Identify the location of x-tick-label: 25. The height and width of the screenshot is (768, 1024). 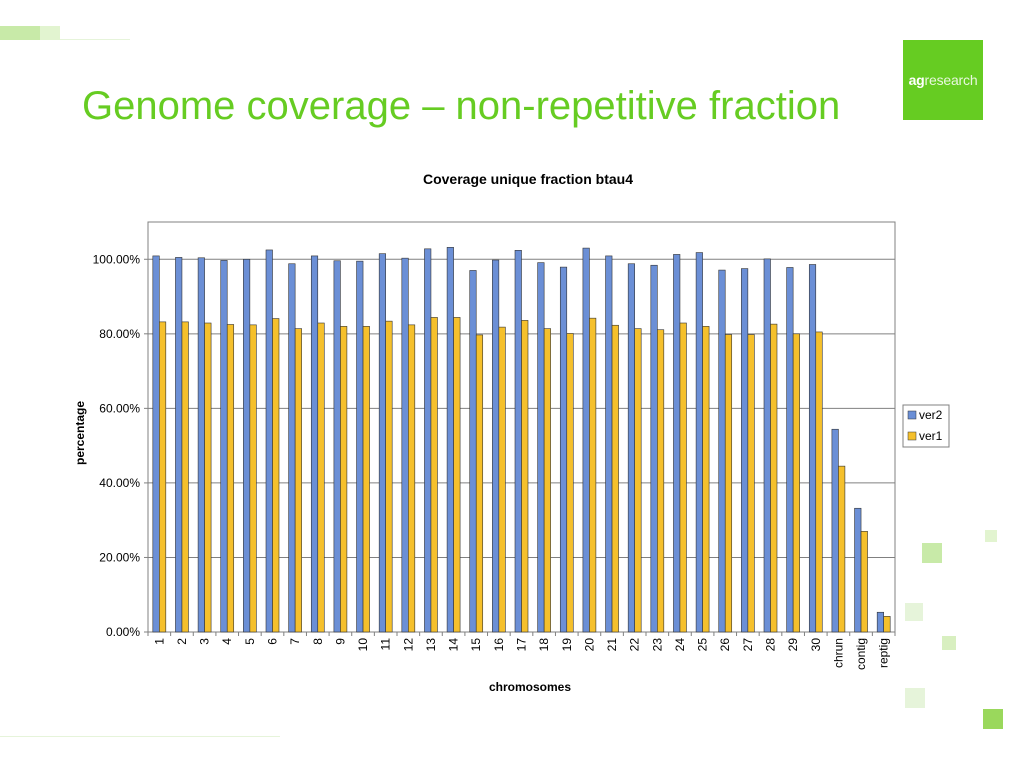
(703, 645).